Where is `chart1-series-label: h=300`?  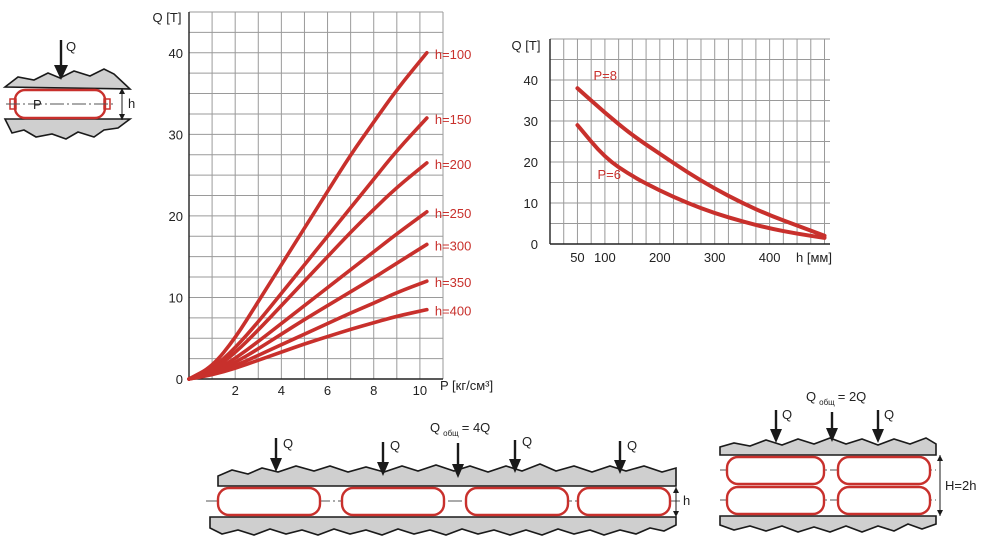 chart1-series-label: h=300 is located at coordinates (453, 245).